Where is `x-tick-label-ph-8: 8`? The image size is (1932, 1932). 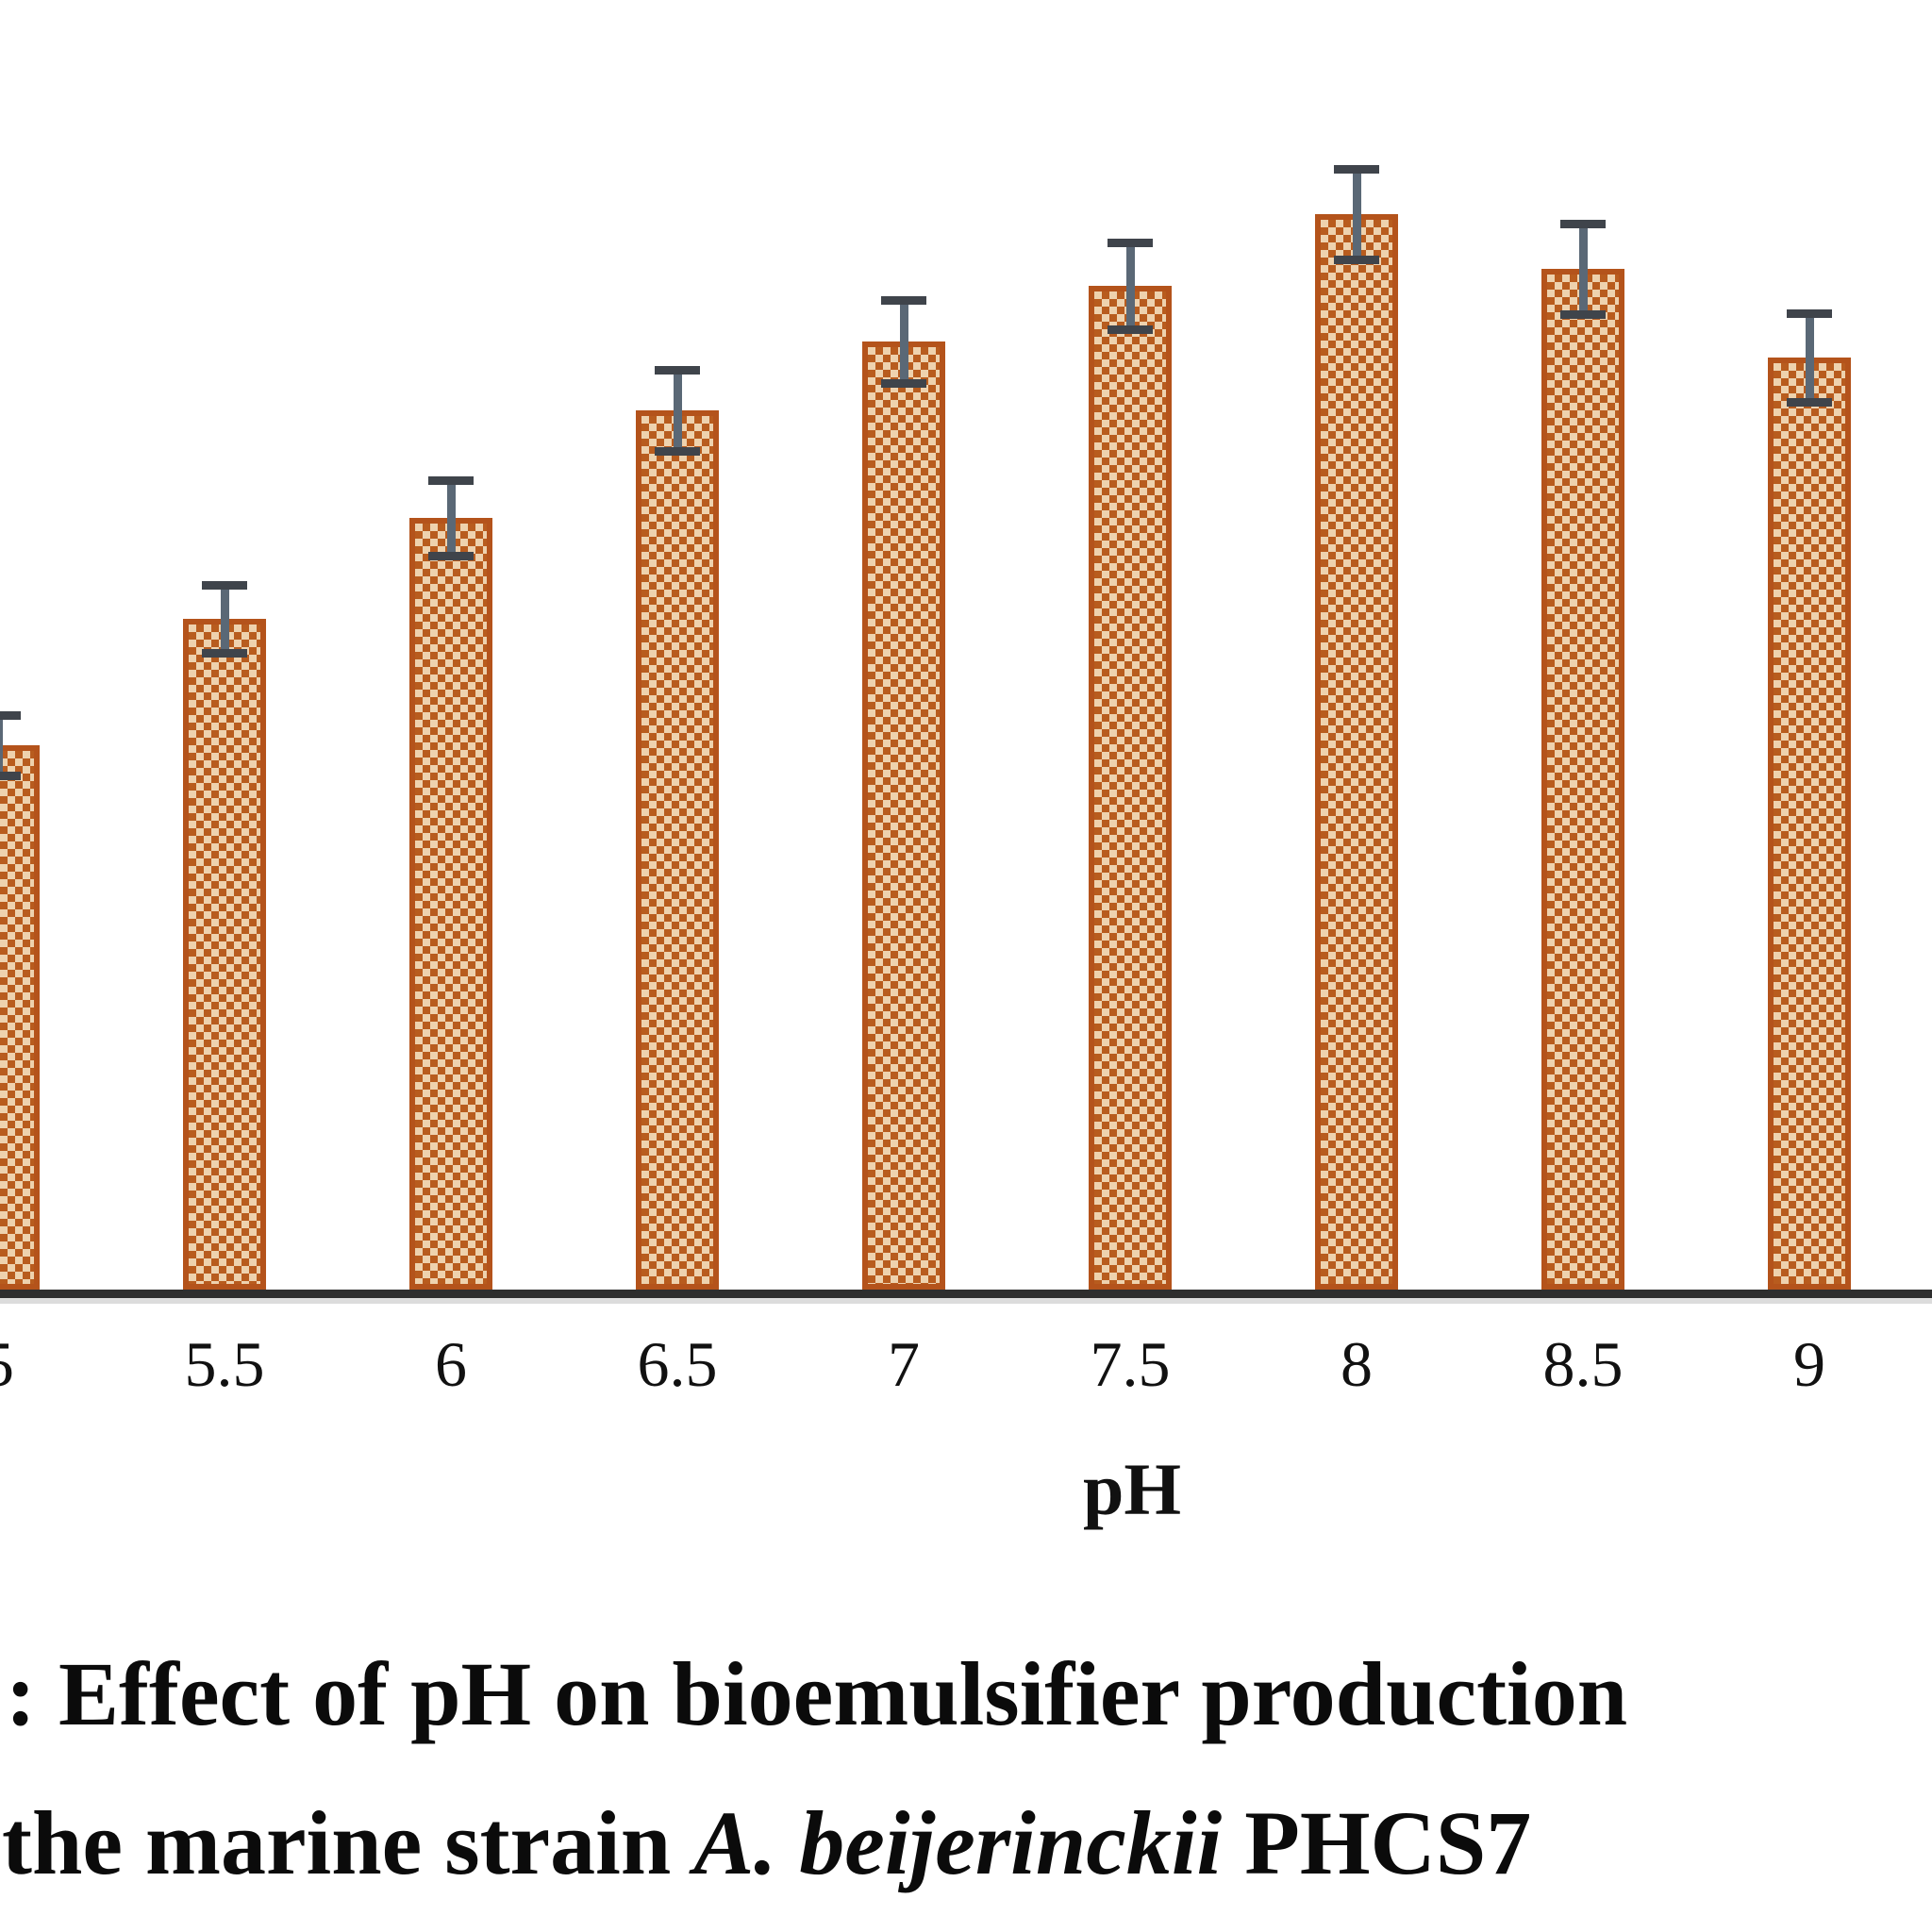 x-tick-label-ph-8: 8 is located at coordinates (1357, 1364).